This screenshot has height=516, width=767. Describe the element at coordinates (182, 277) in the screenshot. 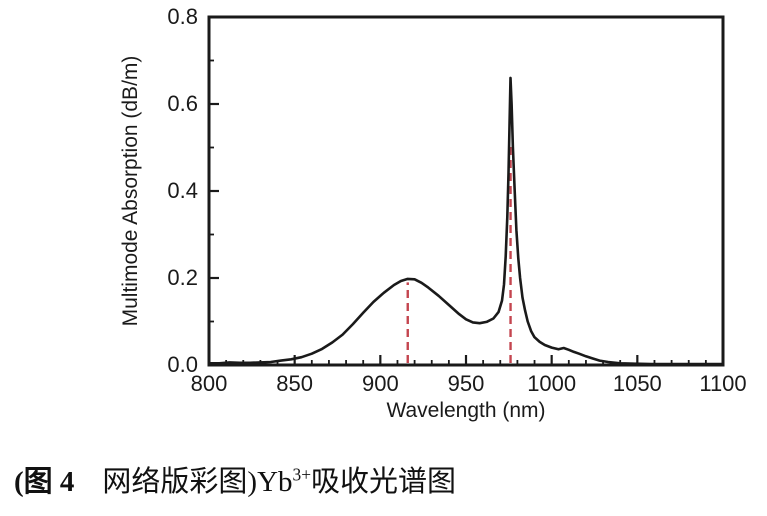

I see `svg-text: 0.2` at that location.